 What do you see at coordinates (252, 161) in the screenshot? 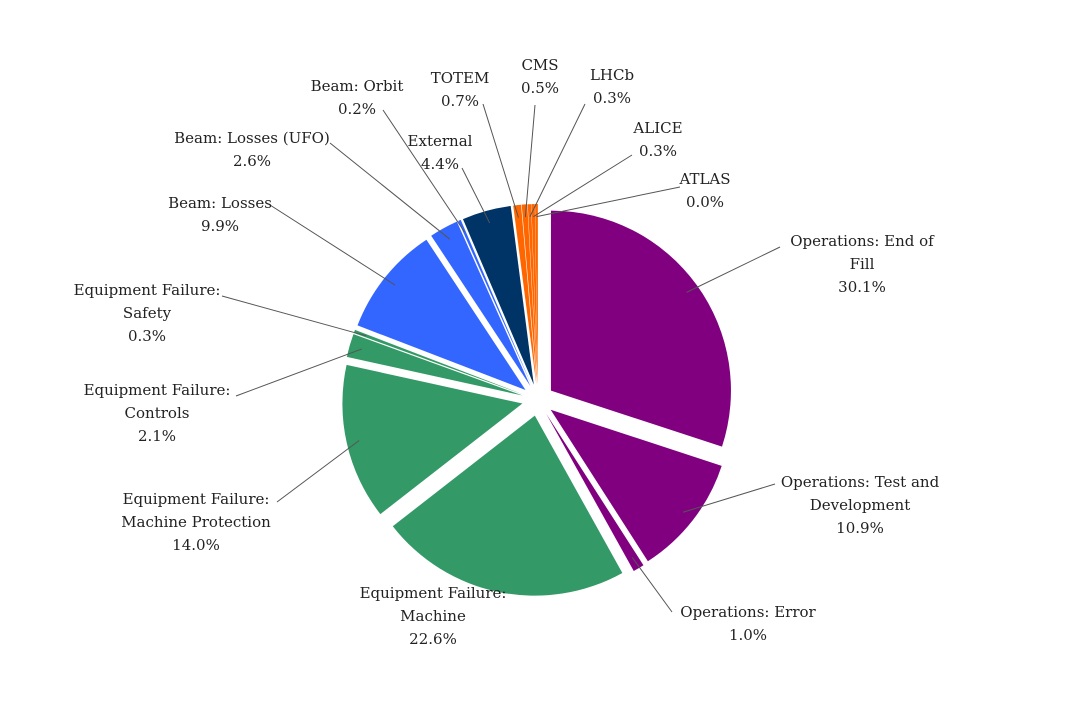
I see `slice-value-label: 2.6%` at bounding box center [252, 161].